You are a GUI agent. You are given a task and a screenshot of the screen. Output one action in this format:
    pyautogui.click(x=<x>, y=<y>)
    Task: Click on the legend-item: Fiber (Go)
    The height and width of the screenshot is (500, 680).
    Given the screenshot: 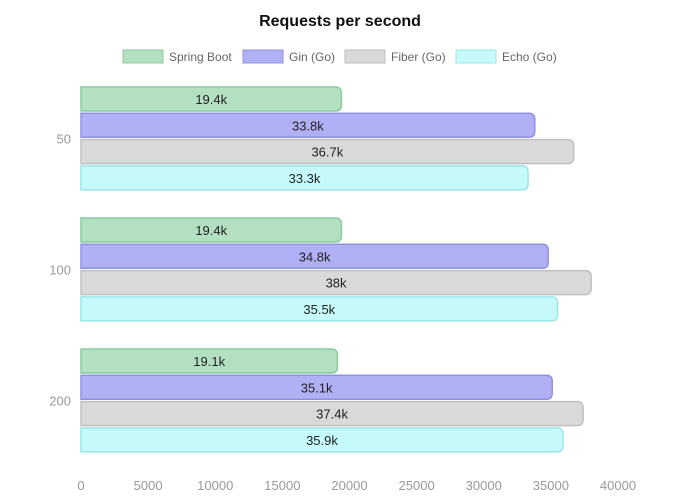 What is the action you would take?
    pyautogui.click(x=395, y=56)
    